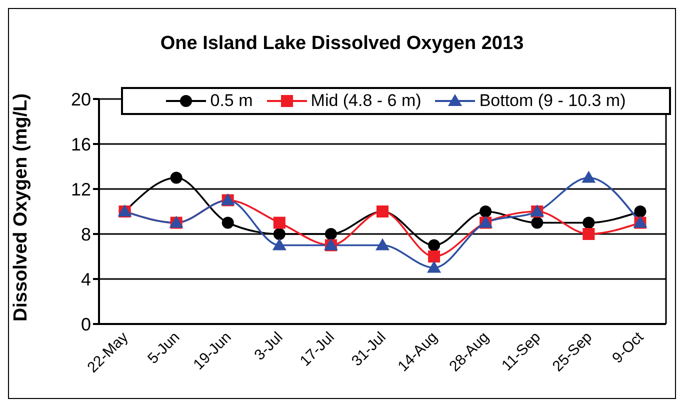 The width and height of the screenshot is (684, 407). What do you see at coordinates (552, 101) in the screenshot?
I see `legend-label: Bottom (9 - 10.3 m)` at bounding box center [552, 101].